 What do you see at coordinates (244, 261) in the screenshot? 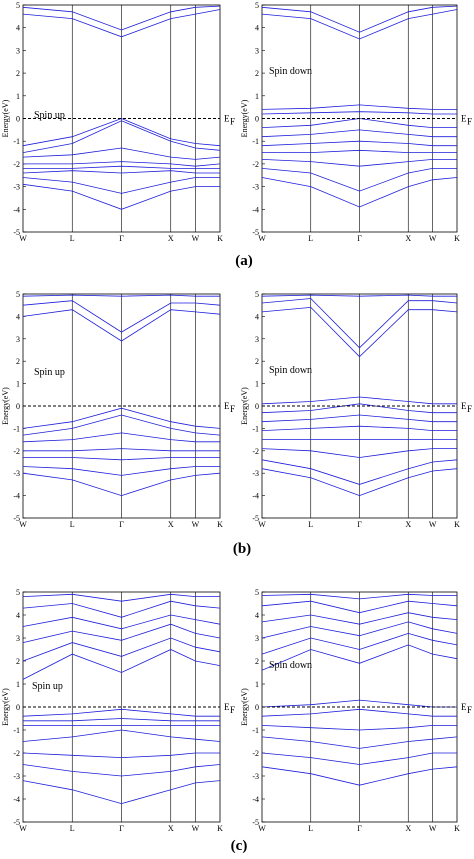
I see `subfigure-caption: (a)` at bounding box center [244, 261].